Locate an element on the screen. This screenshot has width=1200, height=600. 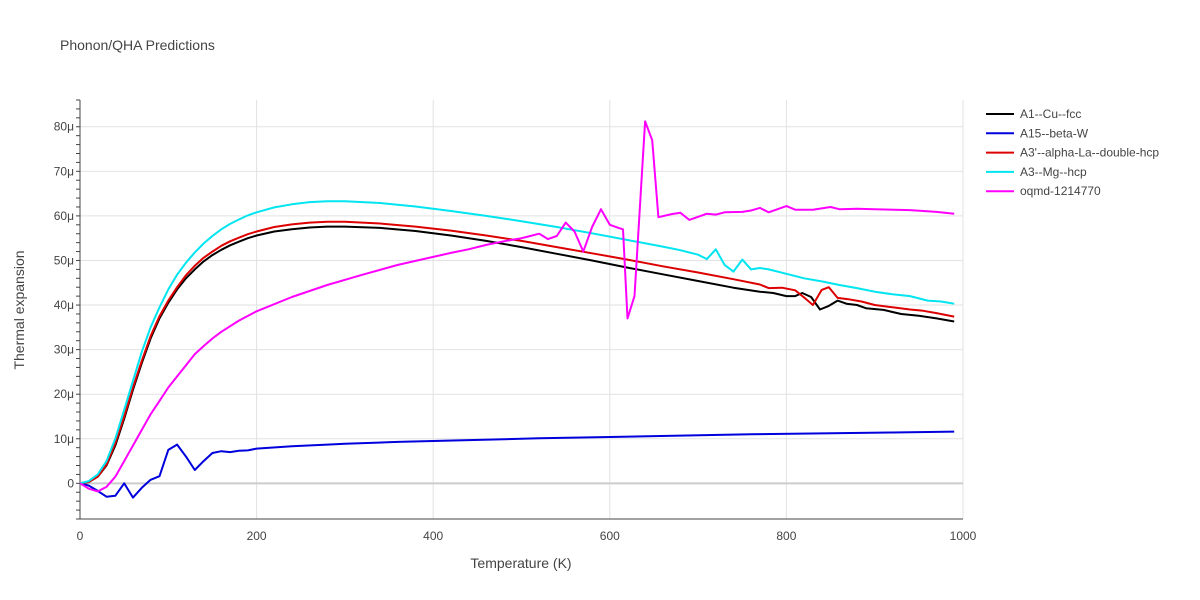
legend-label: A3'--alpha-La--double-hcp is located at coordinates (1089, 153).